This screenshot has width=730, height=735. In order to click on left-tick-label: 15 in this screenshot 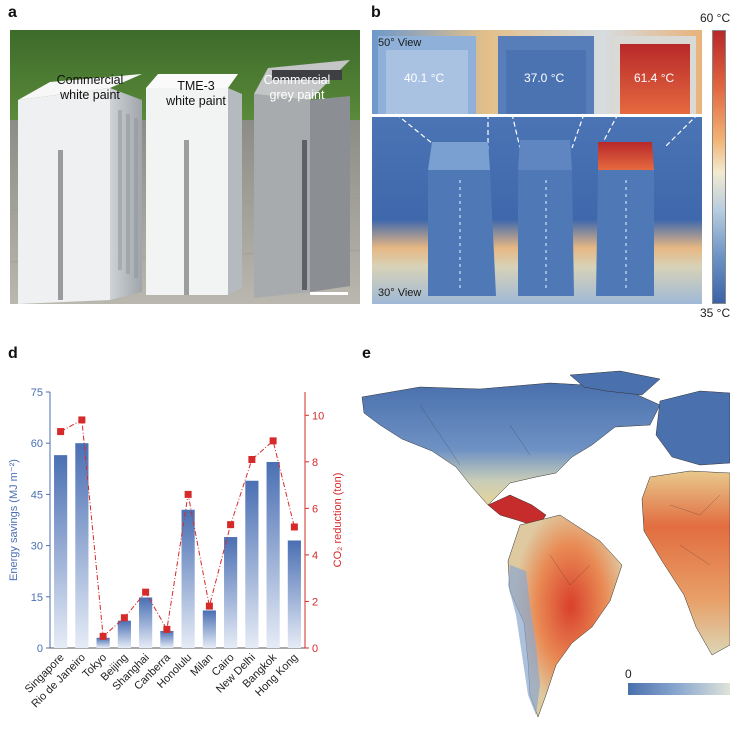, I will do `click(37, 598)`.